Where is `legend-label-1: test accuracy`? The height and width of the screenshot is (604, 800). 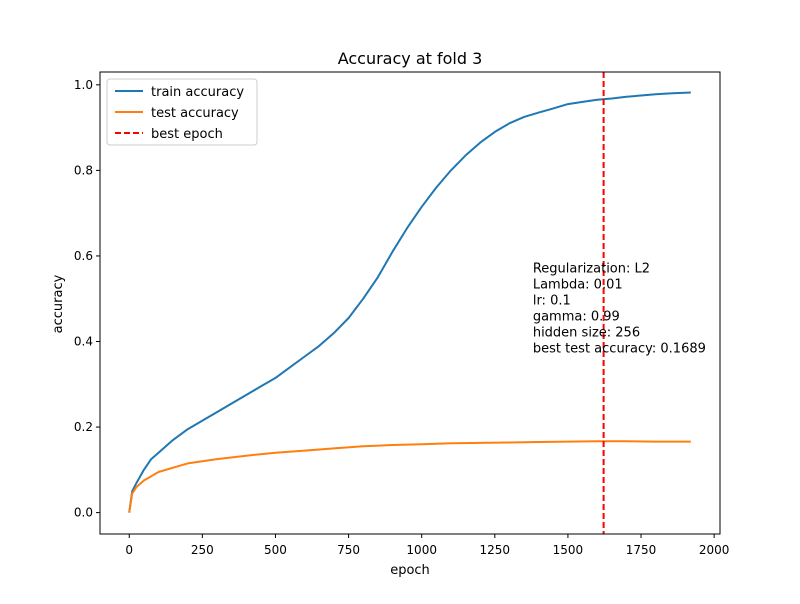
legend-label-1: test accuracy is located at coordinates (195, 113).